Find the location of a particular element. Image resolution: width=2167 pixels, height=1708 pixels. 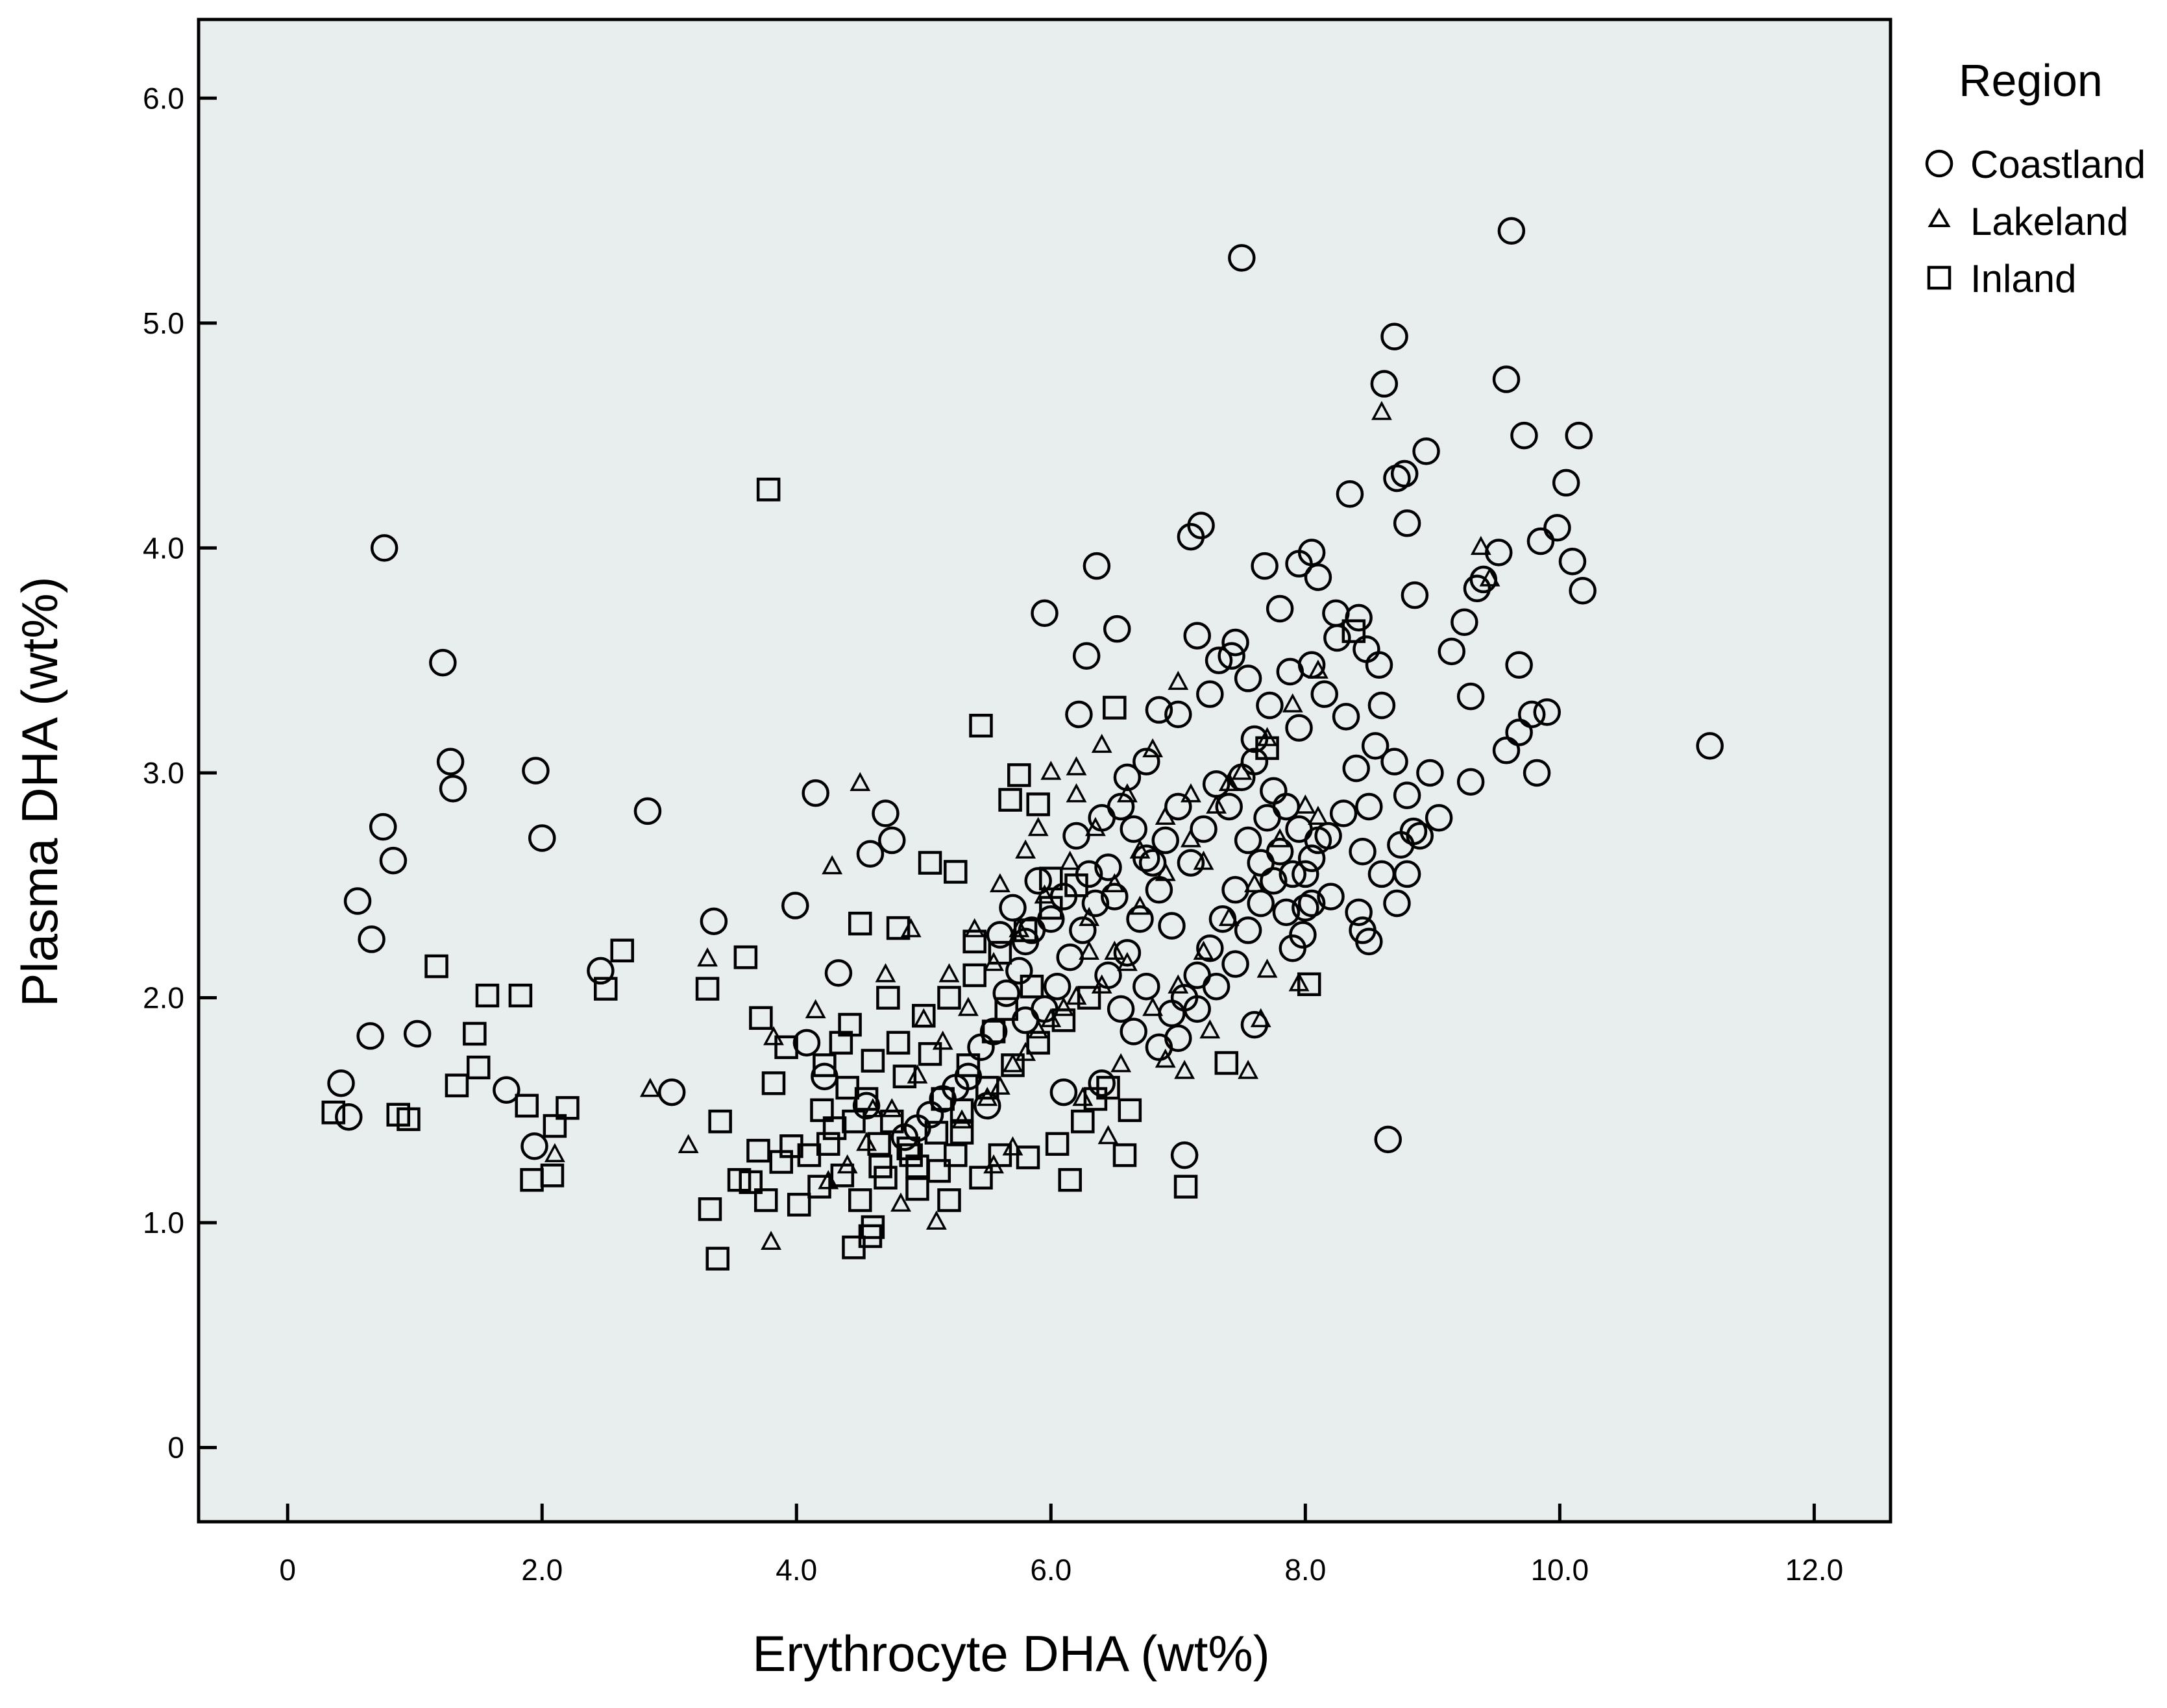

y-tick-label: 5.0 is located at coordinates (163, 323).